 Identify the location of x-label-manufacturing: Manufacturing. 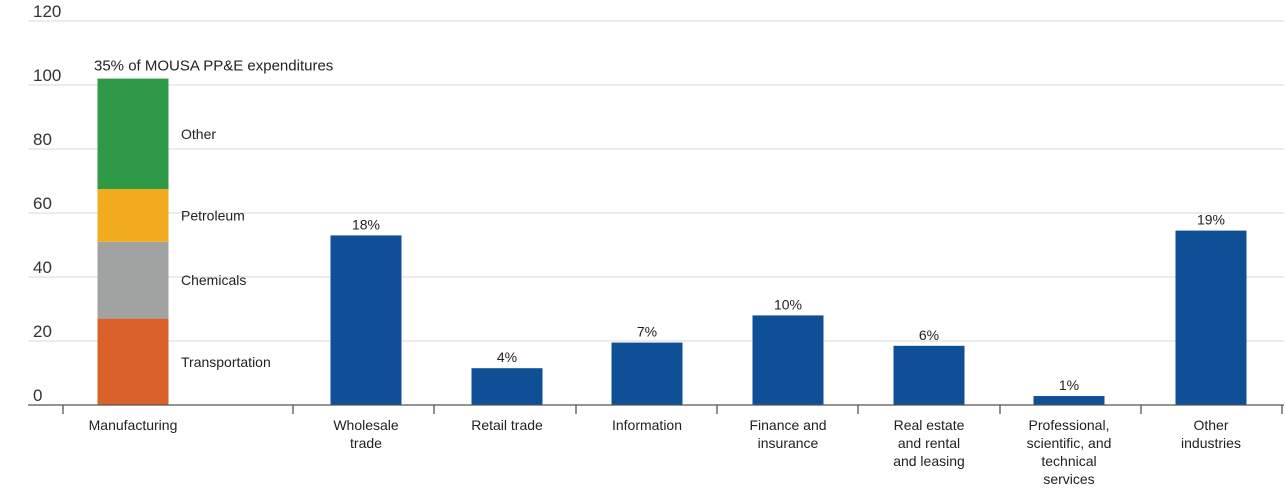
(133, 425).